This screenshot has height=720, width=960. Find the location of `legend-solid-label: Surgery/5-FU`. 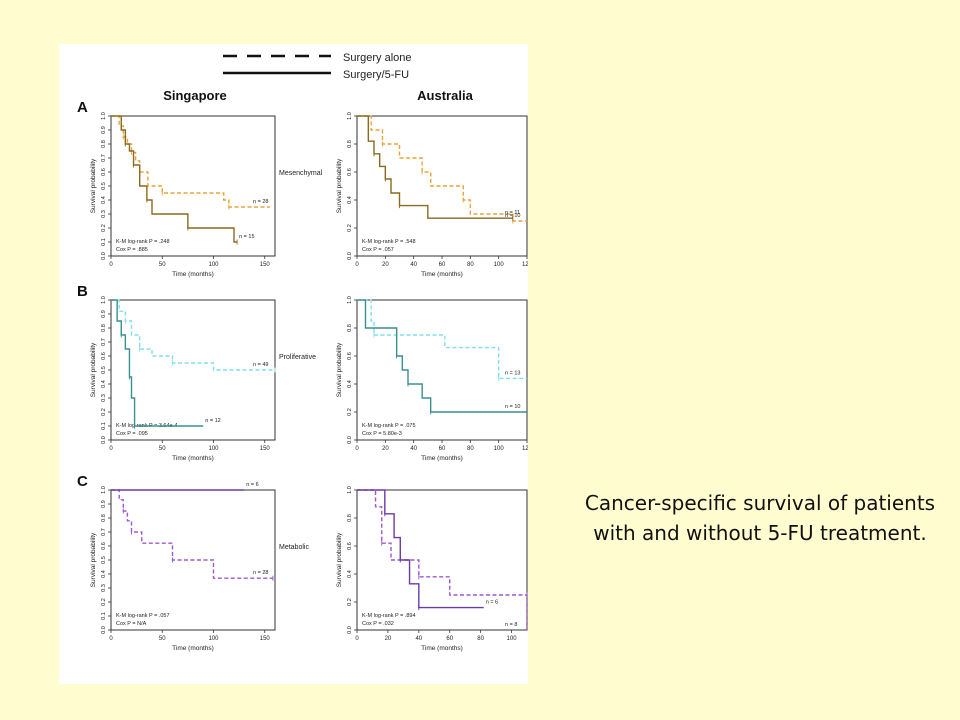

legend-solid-label: Surgery/5-FU is located at coordinates (376, 75).